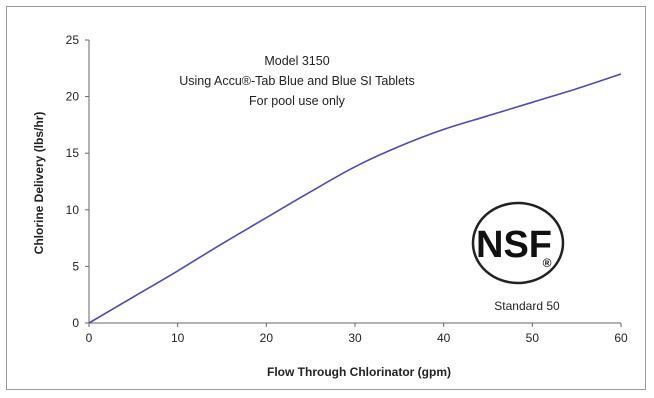 This screenshot has width=654, height=398. I want to click on x-tick-label: 40, so click(444, 338).